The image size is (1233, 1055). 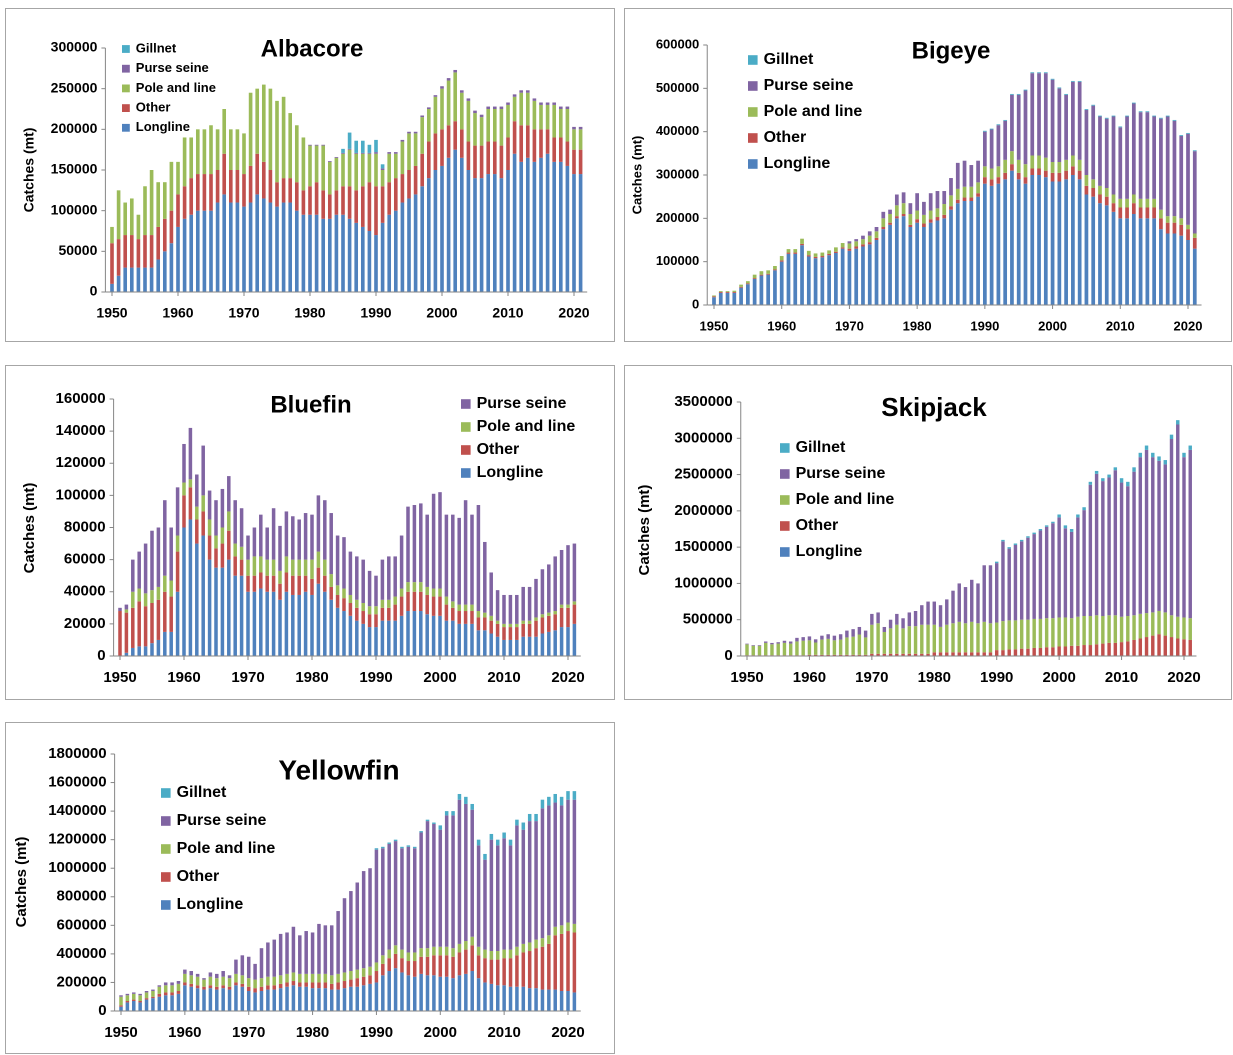 What do you see at coordinates (222, 820) in the screenshot?
I see `legend-label: Purse seine` at bounding box center [222, 820].